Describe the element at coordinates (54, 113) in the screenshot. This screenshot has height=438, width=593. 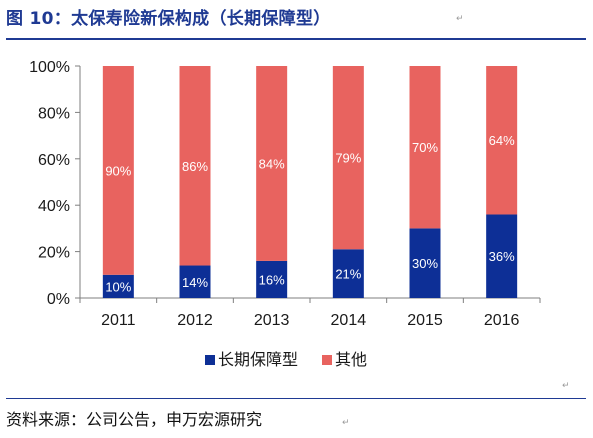
I see `y-tick-label: 80%` at that location.